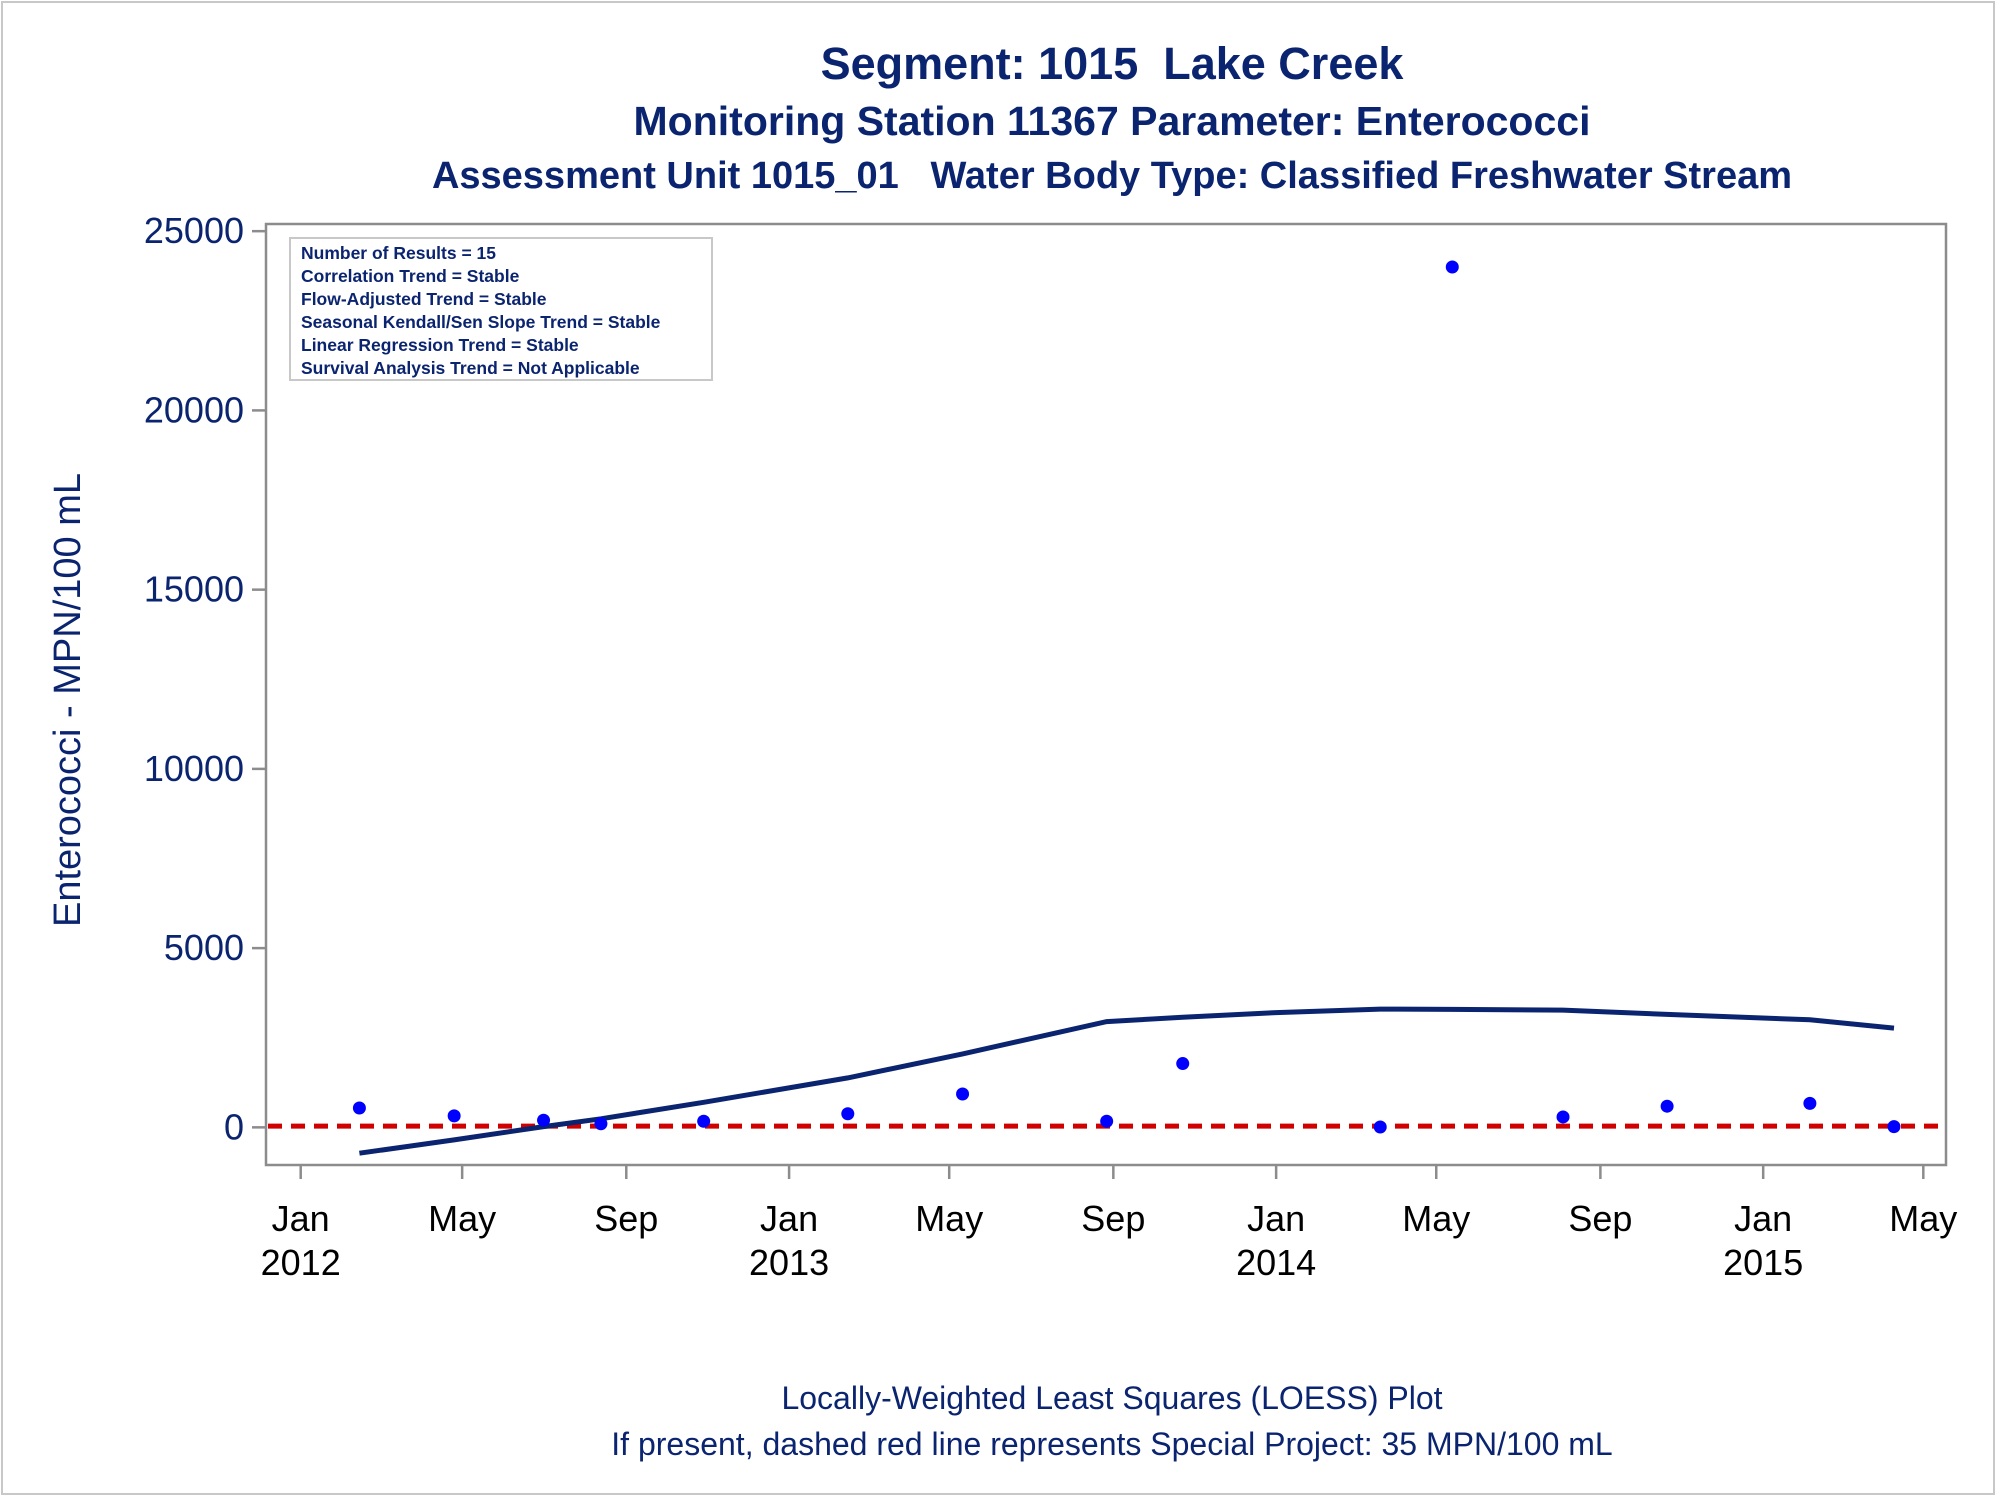  I want to click on stats-line: Flow-Adjusted Trend = Stable, so click(424, 299).